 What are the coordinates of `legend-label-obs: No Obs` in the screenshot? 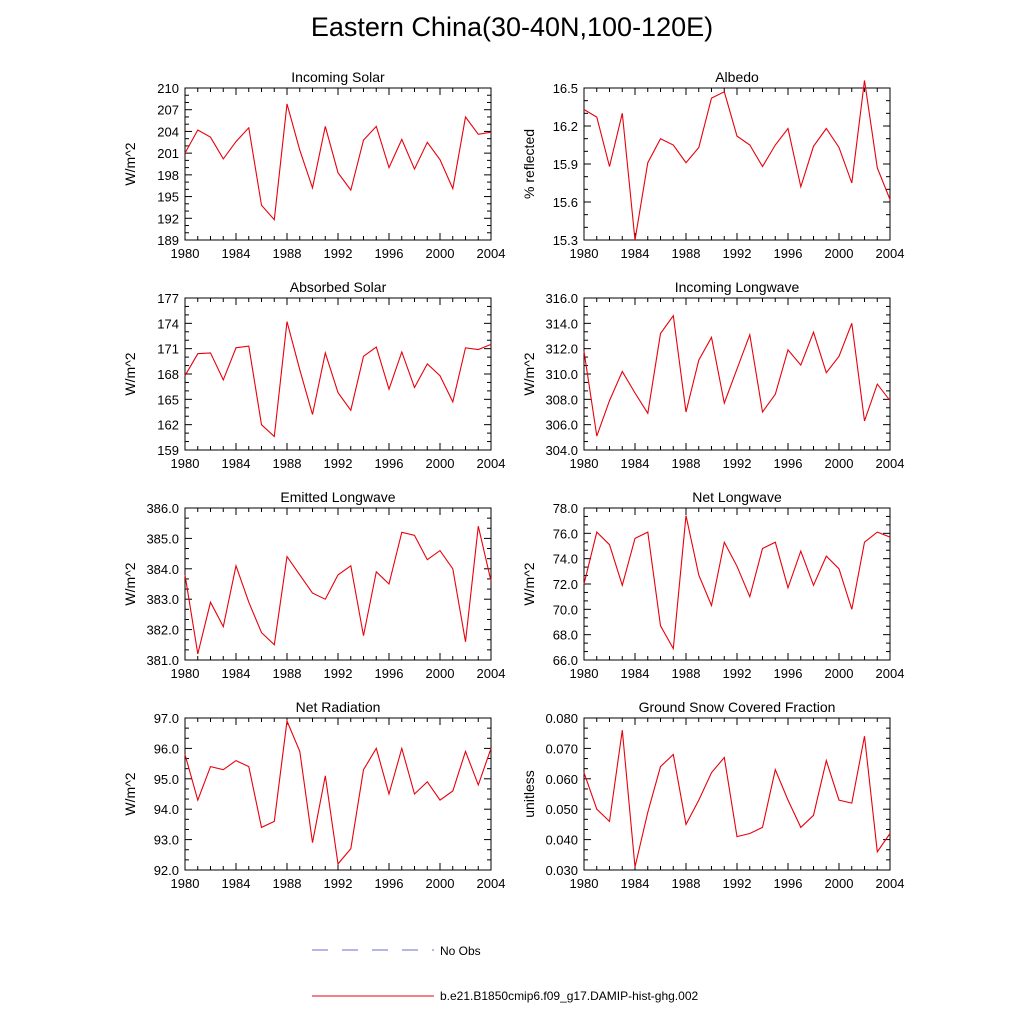 It's located at (460, 951).